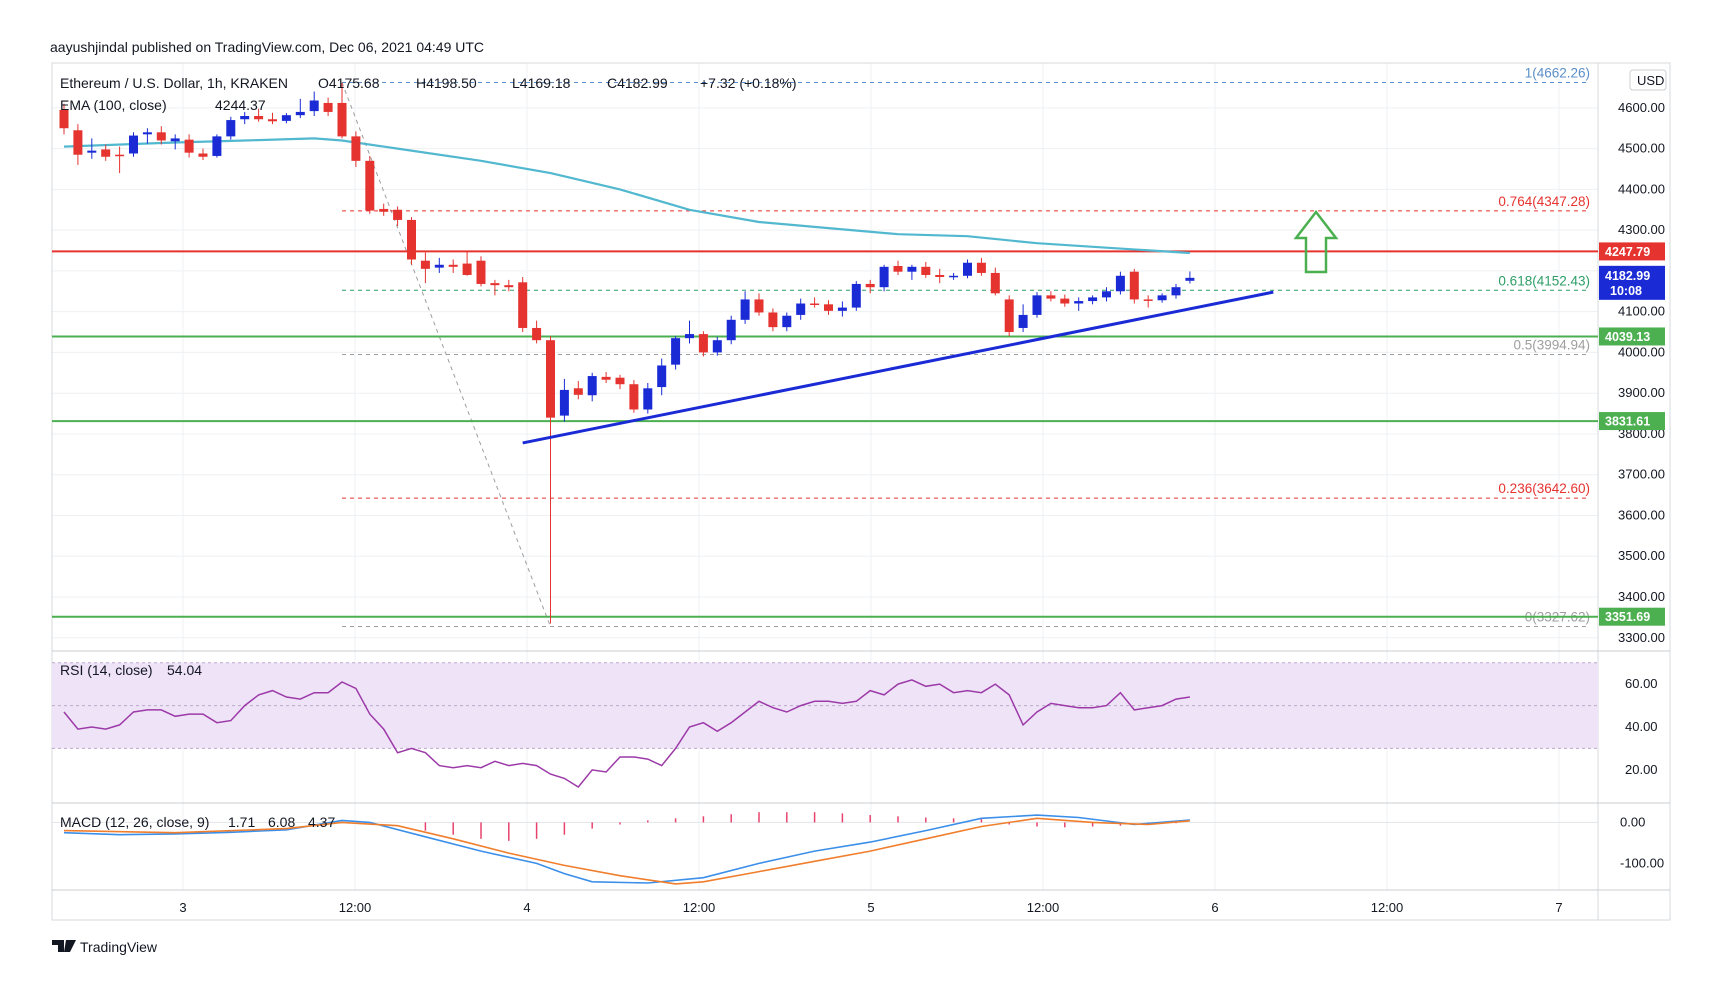  What do you see at coordinates (1641, 683) in the screenshot?
I see `rsi-tick-label: 60.00` at bounding box center [1641, 683].